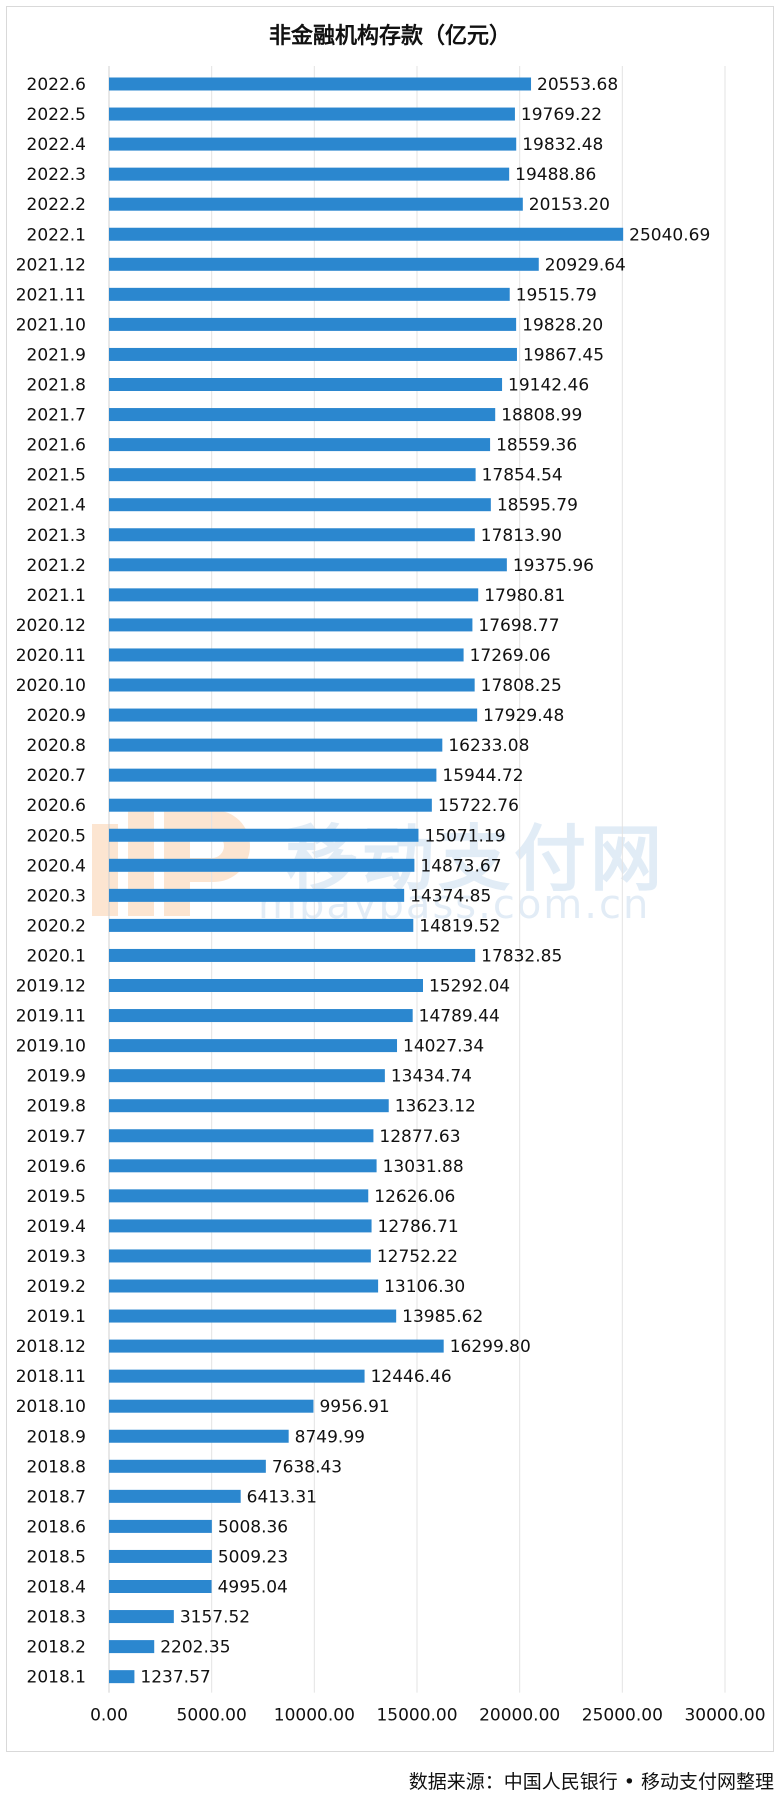 Image resolution: width=780 pixels, height=1796 pixels. I want to click on category-label: 2020.10, so click(51, 686).